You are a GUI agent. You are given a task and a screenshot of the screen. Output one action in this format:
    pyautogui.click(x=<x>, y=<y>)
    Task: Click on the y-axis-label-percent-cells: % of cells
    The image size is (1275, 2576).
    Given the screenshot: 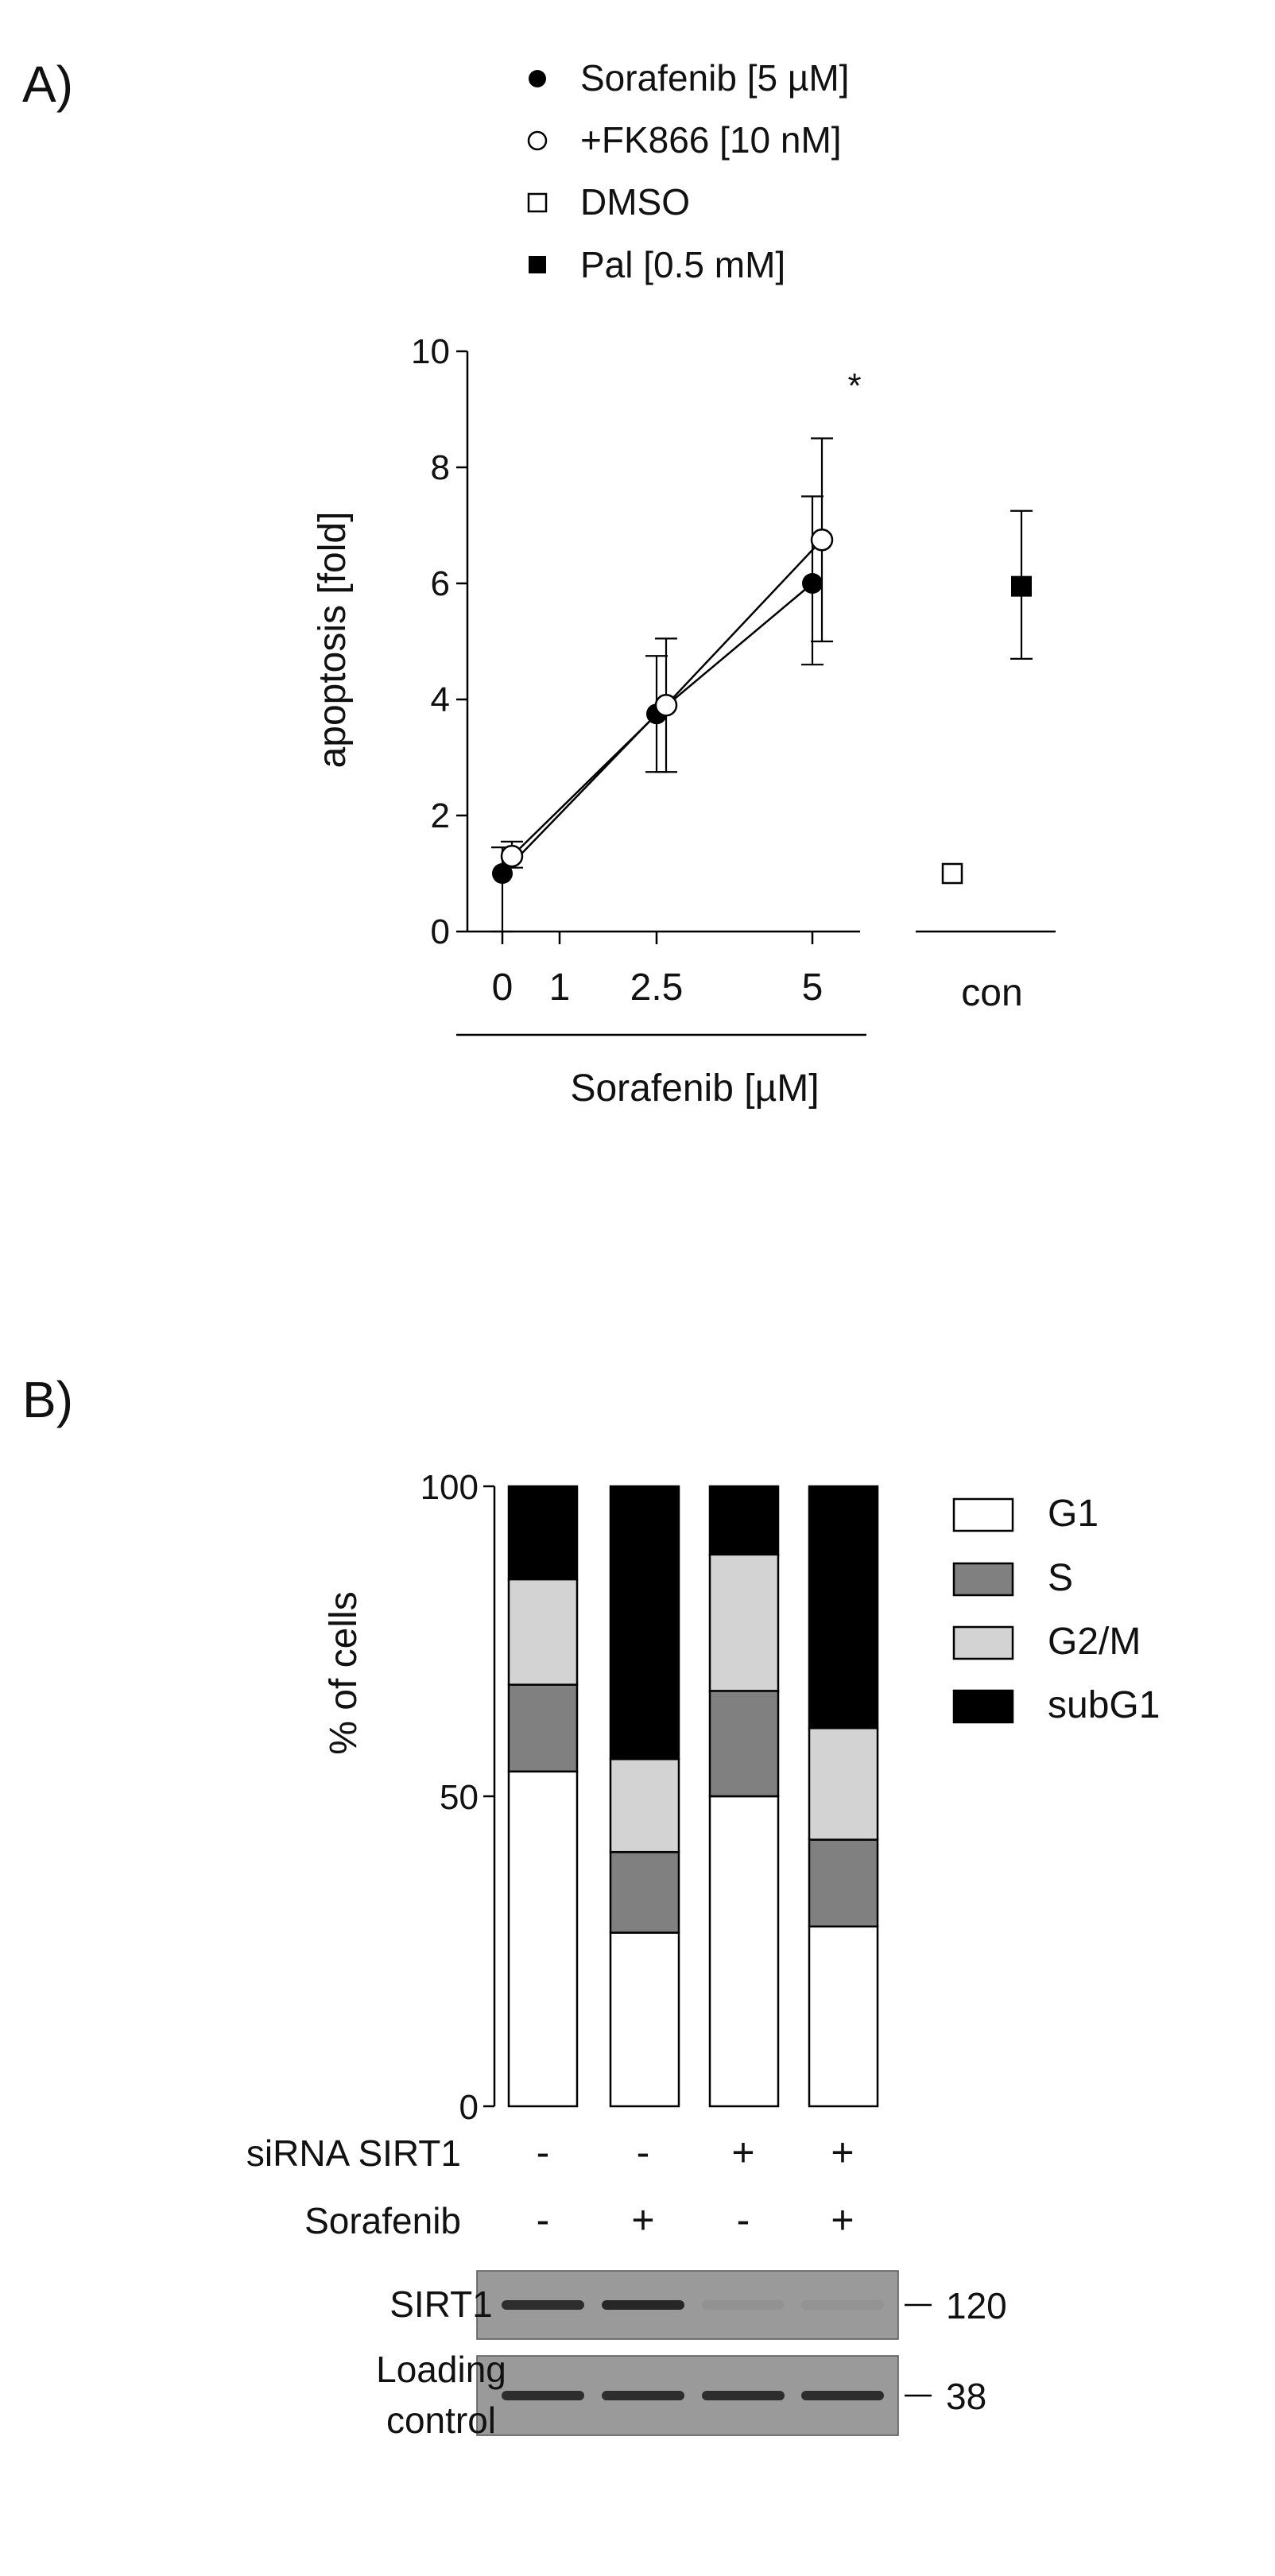 What is the action you would take?
    pyautogui.click(x=344, y=1672)
    